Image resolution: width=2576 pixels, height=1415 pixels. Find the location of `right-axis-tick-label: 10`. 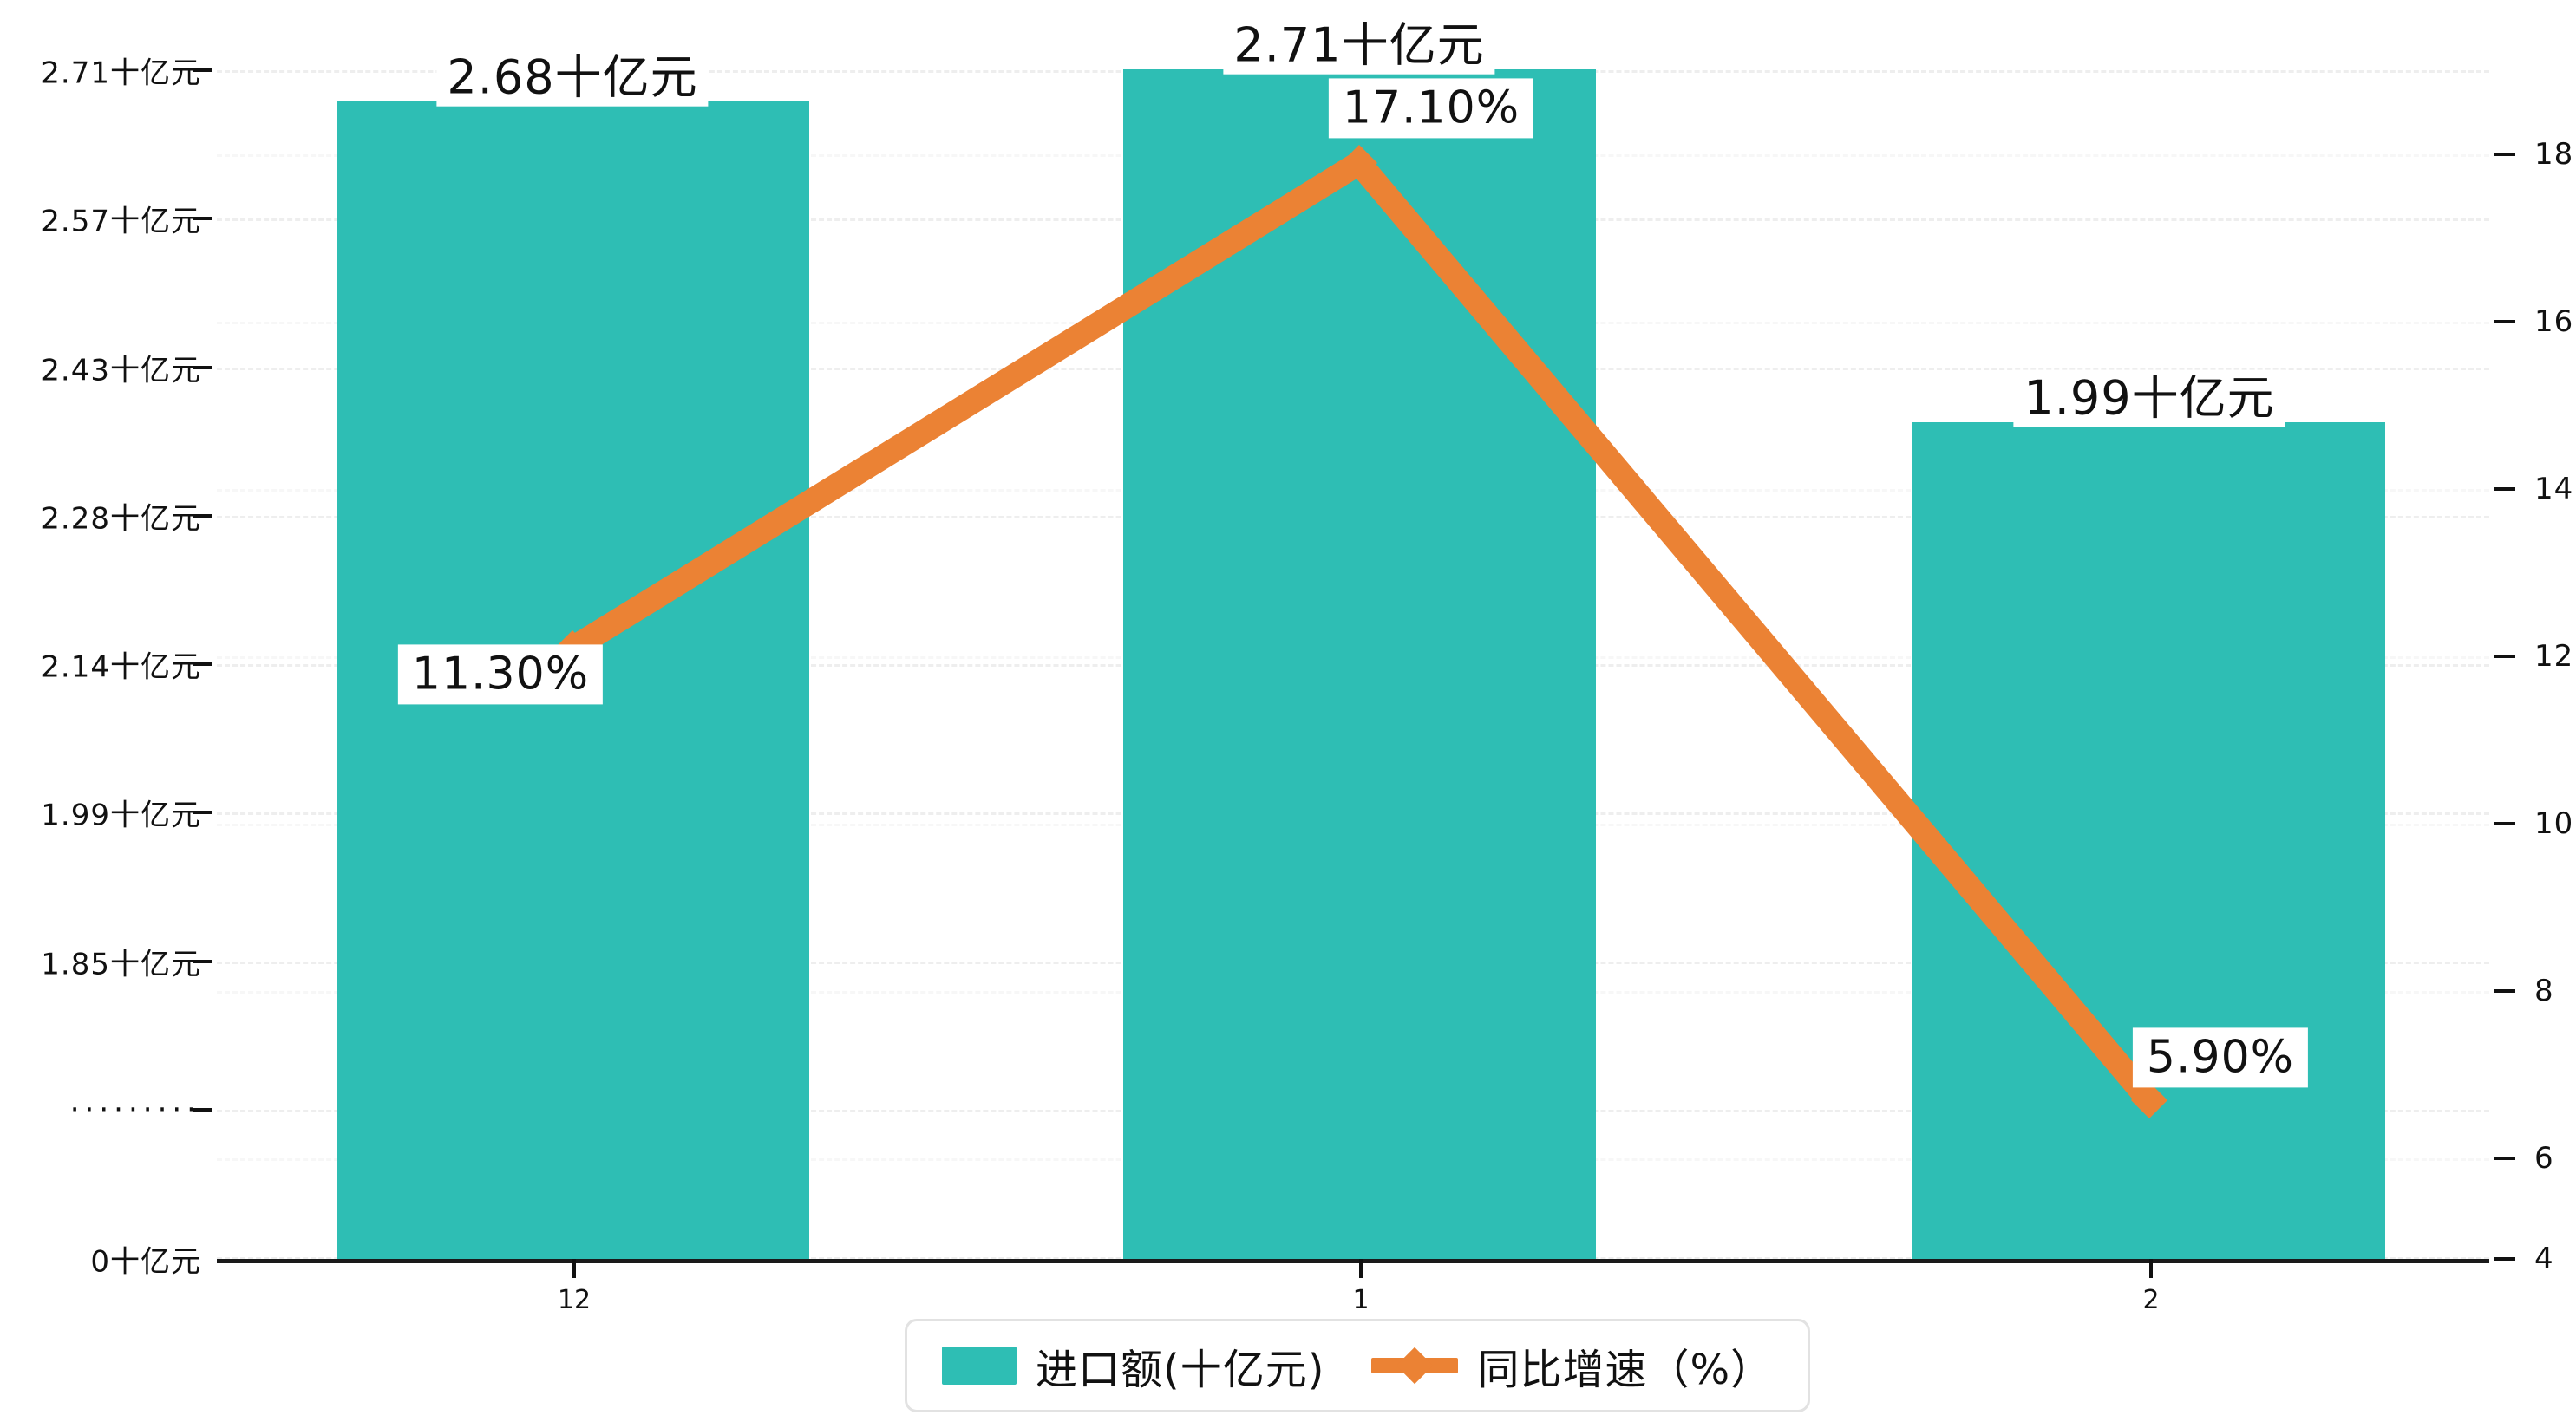

right-axis-tick-label: 10 is located at coordinates (2554, 823).